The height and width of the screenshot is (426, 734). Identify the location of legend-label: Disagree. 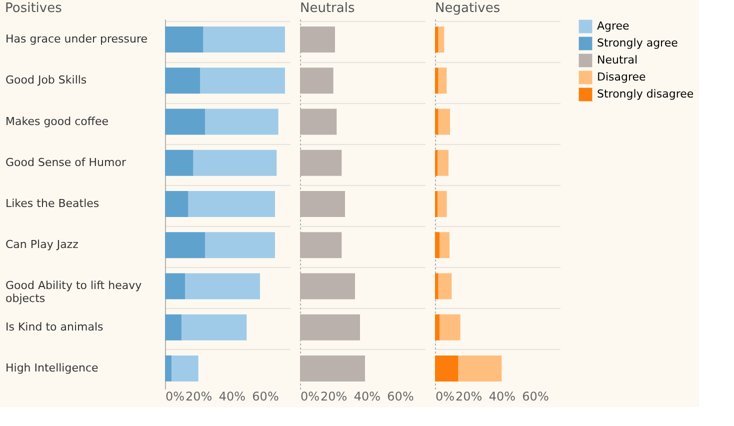
(621, 77).